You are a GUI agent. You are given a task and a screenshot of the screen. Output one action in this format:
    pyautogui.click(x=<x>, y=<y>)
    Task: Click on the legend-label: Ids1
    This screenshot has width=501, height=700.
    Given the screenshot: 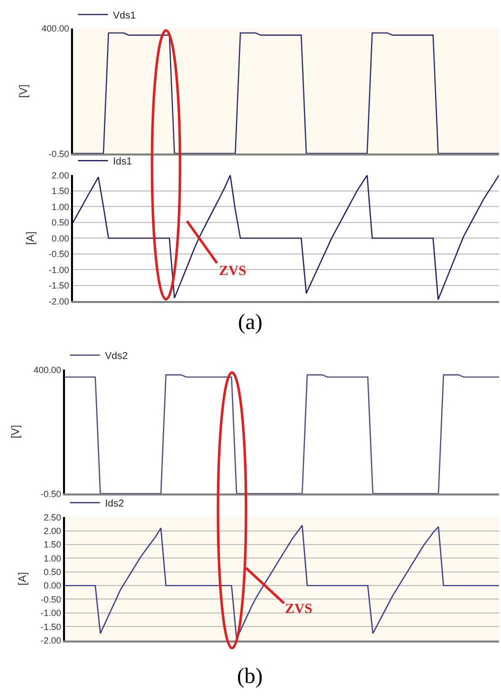 What is the action you would take?
    pyautogui.click(x=122, y=162)
    